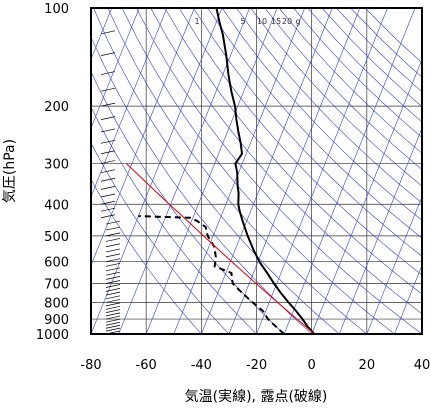 The width and height of the screenshot is (431, 408). Describe the element at coordinates (56, 165) in the screenshot. I see `y-tick-label: 300` at that location.